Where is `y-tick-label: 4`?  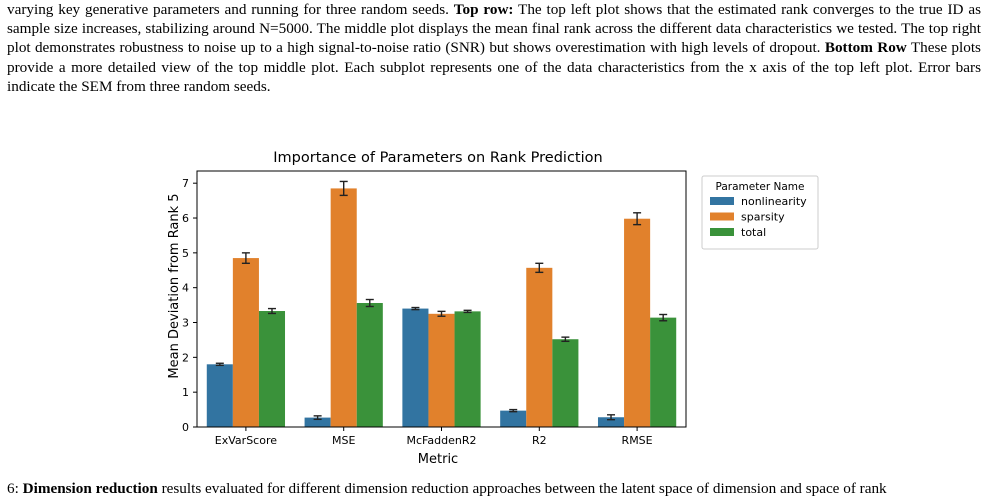
y-tick-label: 4 is located at coordinates (185, 288).